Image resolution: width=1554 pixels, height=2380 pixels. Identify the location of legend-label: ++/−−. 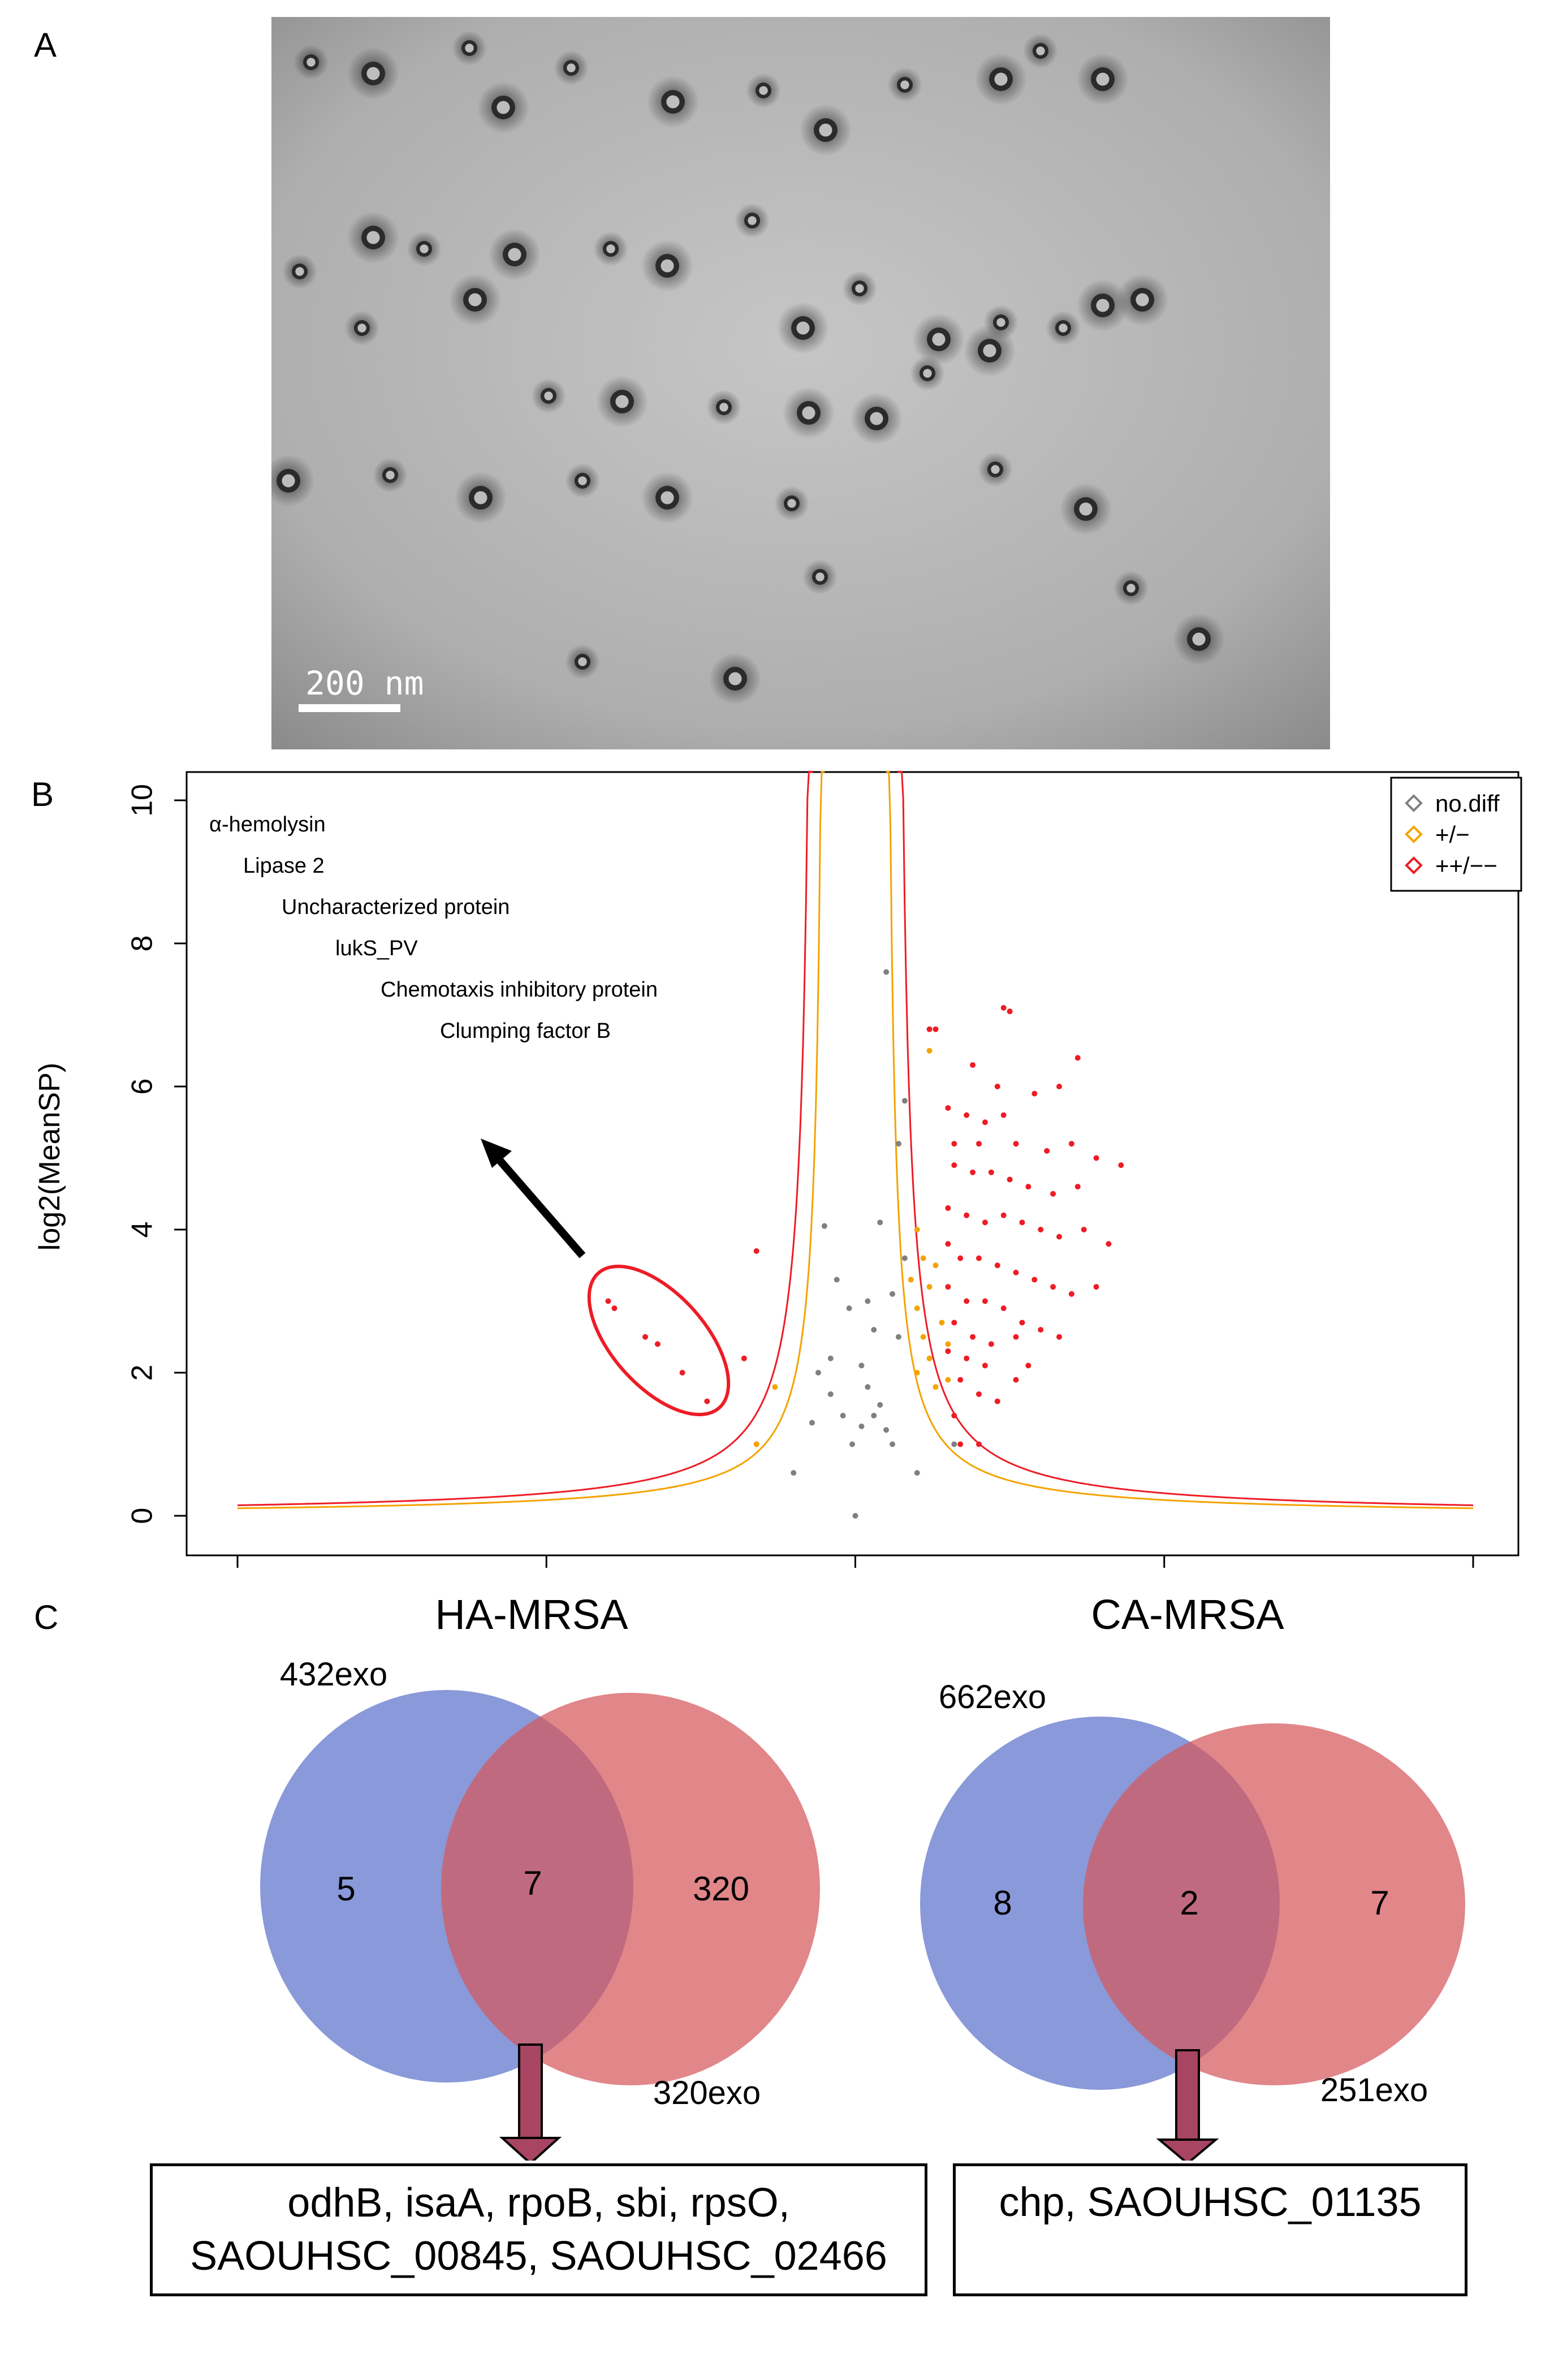
(1466, 865).